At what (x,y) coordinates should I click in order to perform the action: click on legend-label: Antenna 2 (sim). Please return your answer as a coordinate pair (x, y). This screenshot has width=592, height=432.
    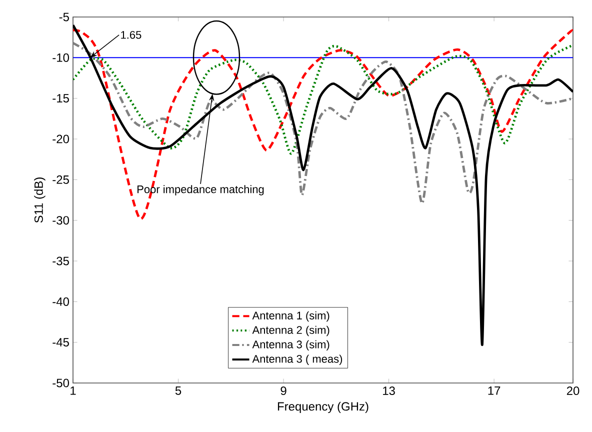
    Looking at the image, I should click on (291, 331).